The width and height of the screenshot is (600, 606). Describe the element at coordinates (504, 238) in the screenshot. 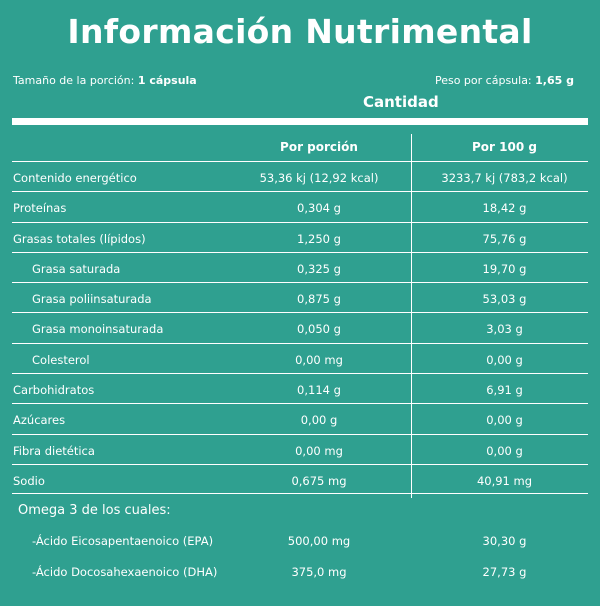

I see `per-100g-value: 75,76 g` at that location.